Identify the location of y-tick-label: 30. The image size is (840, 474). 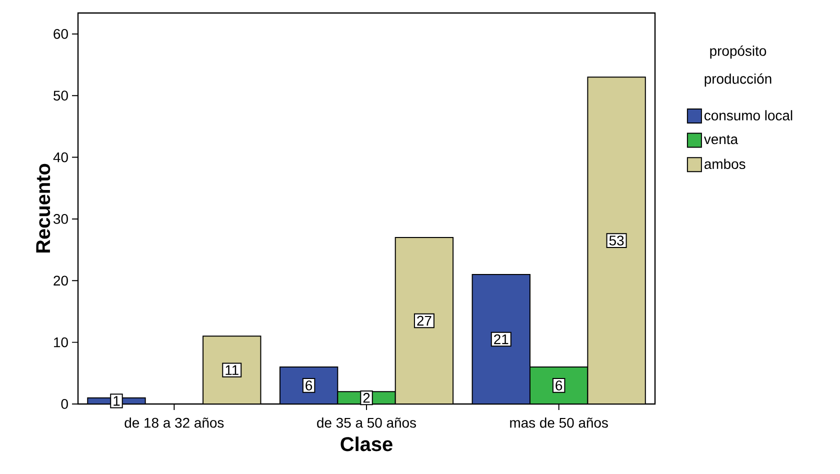
(61, 219).